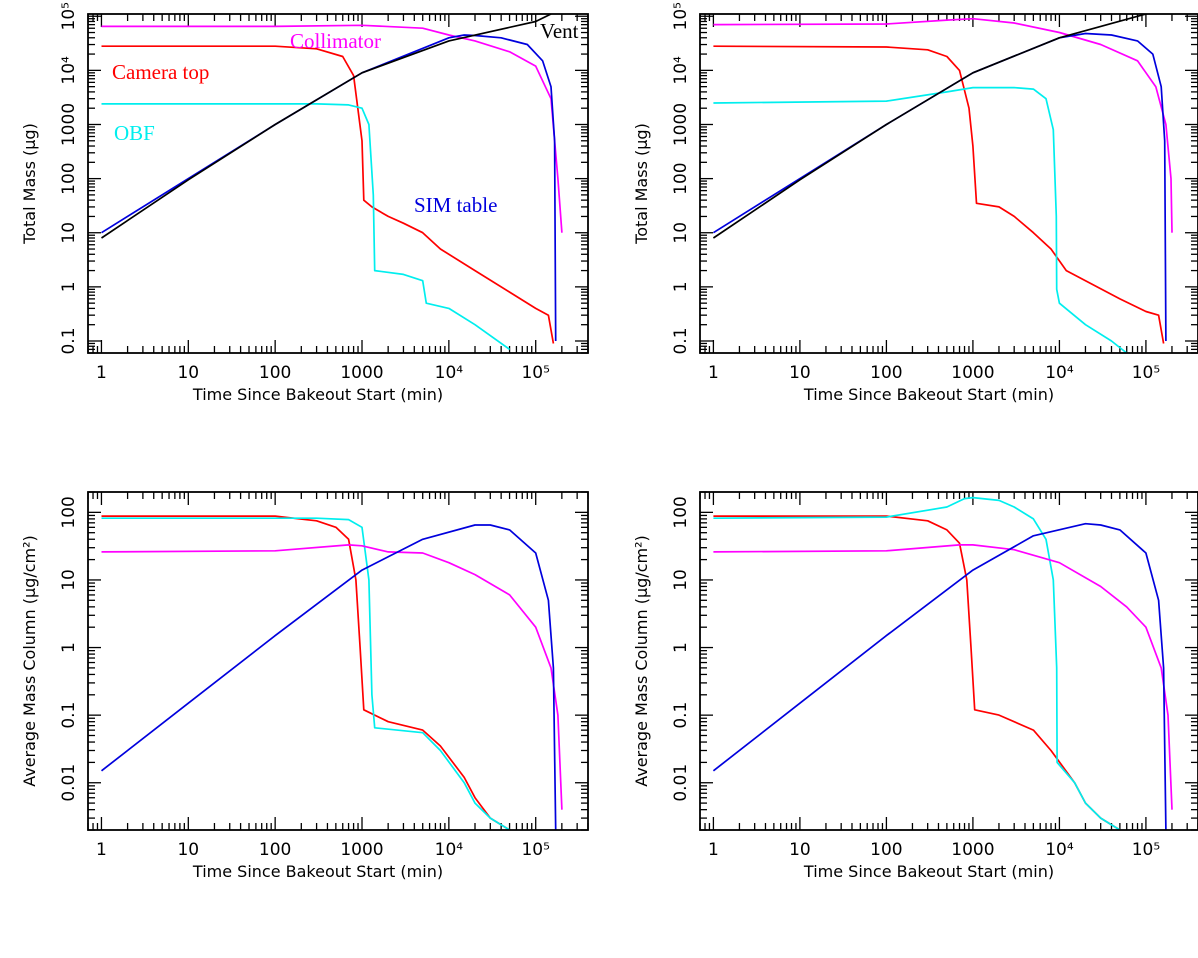 The width and height of the screenshot is (1198, 958). What do you see at coordinates (134, 133) in the screenshot?
I see `annotation-obf: OBF` at bounding box center [134, 133].